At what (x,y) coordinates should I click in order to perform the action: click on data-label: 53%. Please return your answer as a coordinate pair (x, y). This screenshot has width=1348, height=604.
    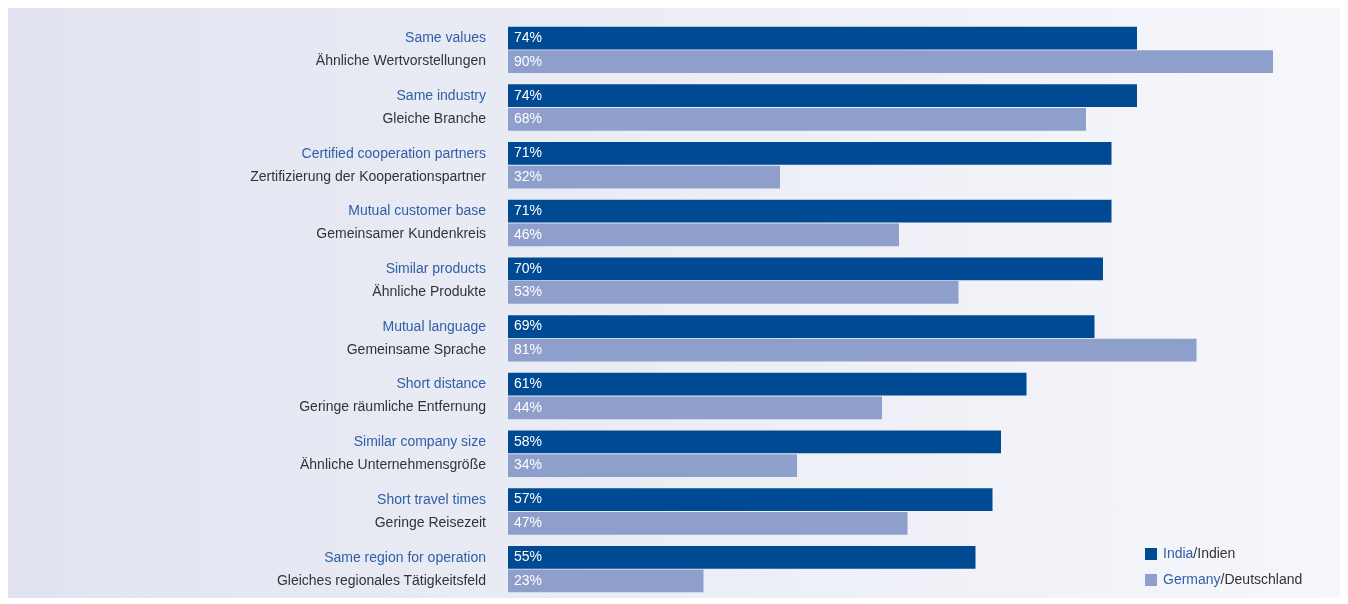
    Looking at the image, I should click on (528, 291).